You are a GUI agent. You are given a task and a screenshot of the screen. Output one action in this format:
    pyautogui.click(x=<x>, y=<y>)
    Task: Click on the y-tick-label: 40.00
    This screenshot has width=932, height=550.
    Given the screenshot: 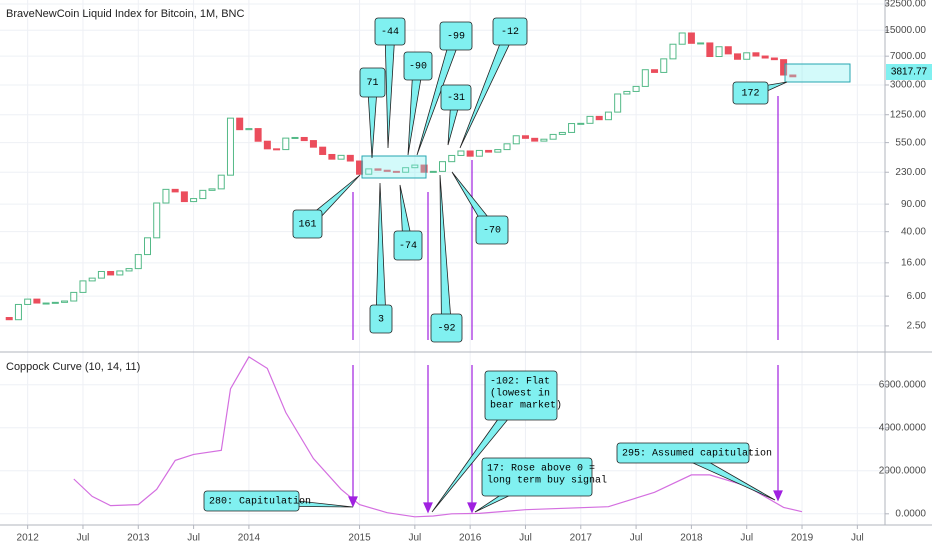 What is the action you would take?
    pyautogui.click(x=913, y=231)
    